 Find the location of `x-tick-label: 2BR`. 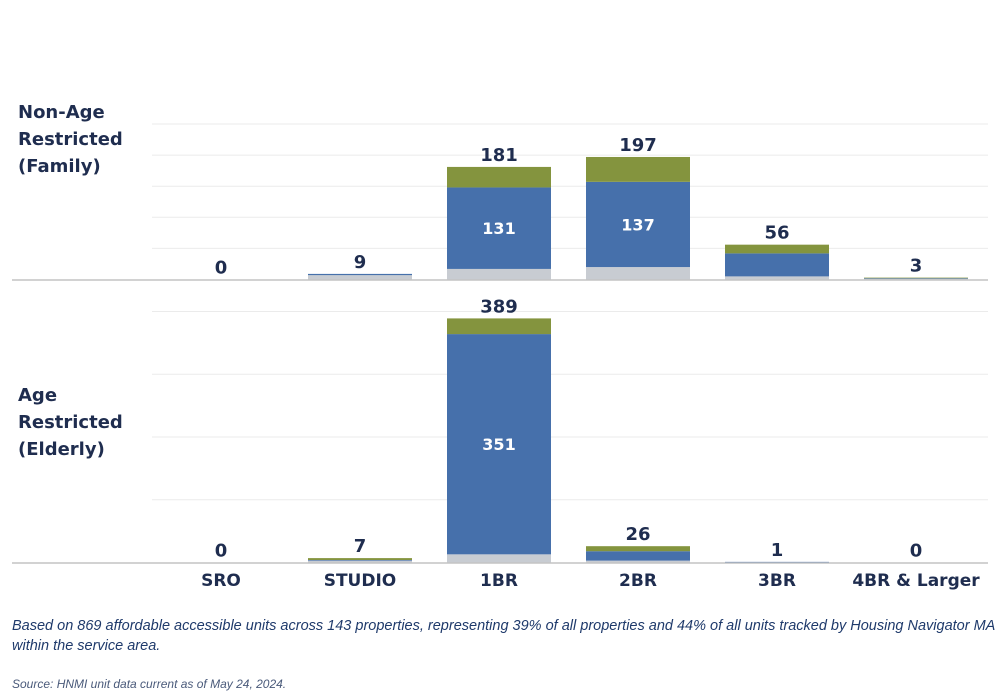

x-tick-label: 2BR is located at coordinates (638, 581).